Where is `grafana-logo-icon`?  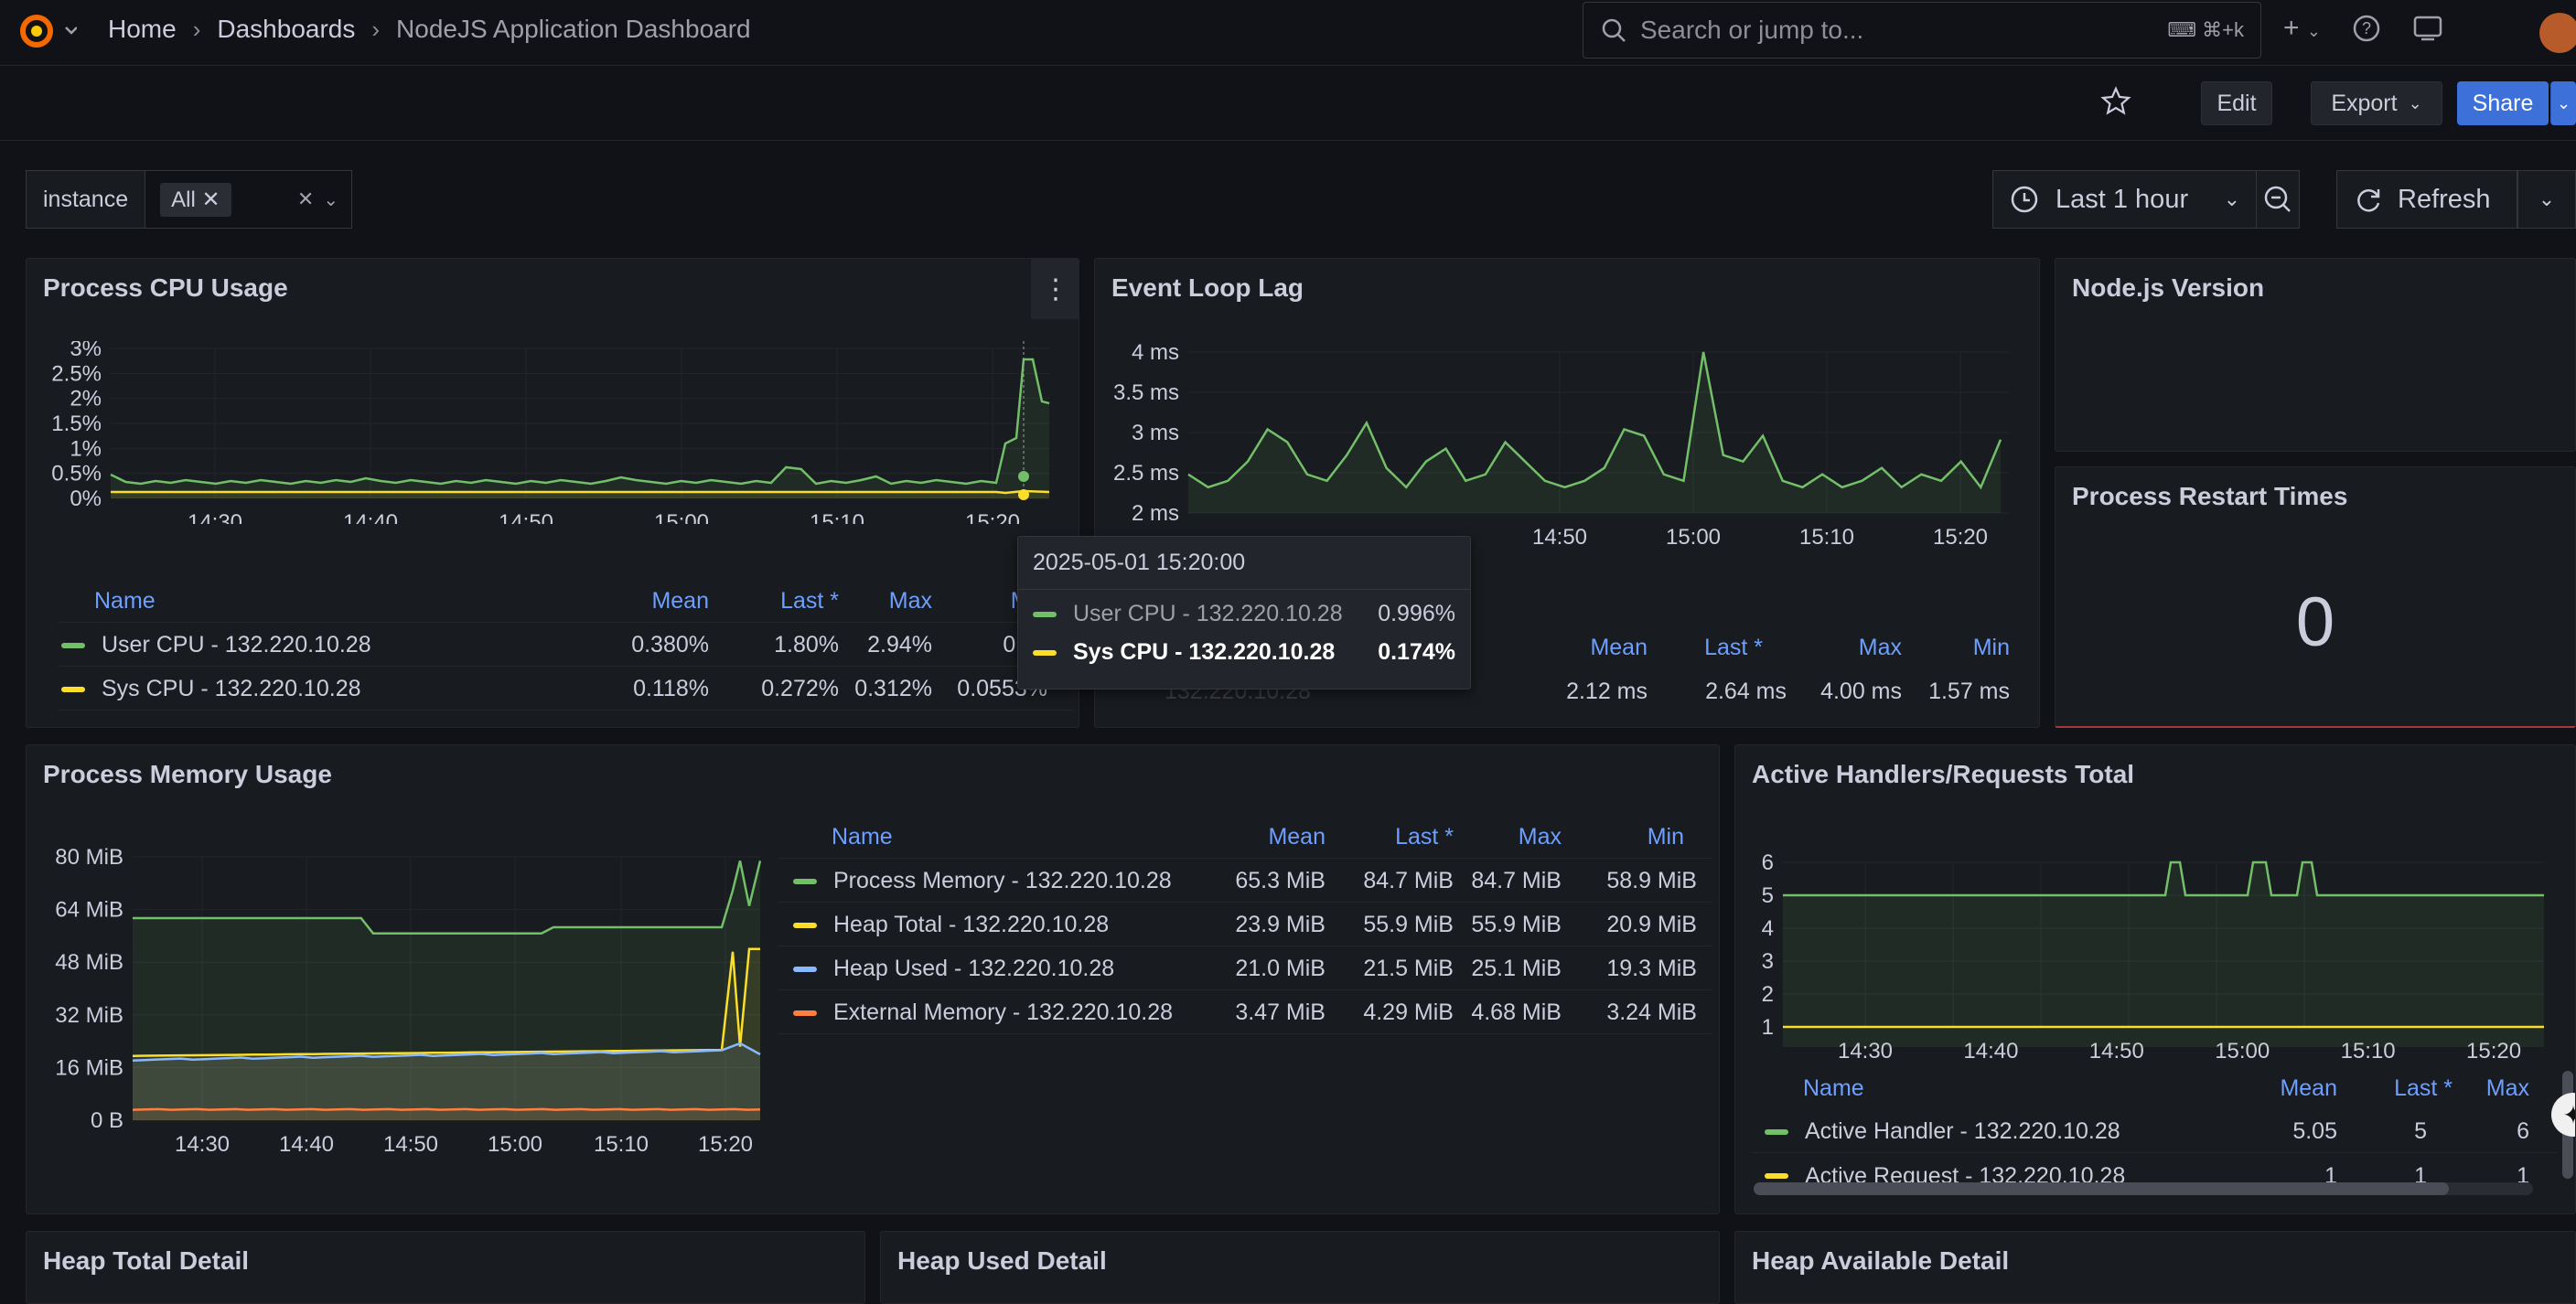 grafana-logo-icon is located at coordinates (47, 33).